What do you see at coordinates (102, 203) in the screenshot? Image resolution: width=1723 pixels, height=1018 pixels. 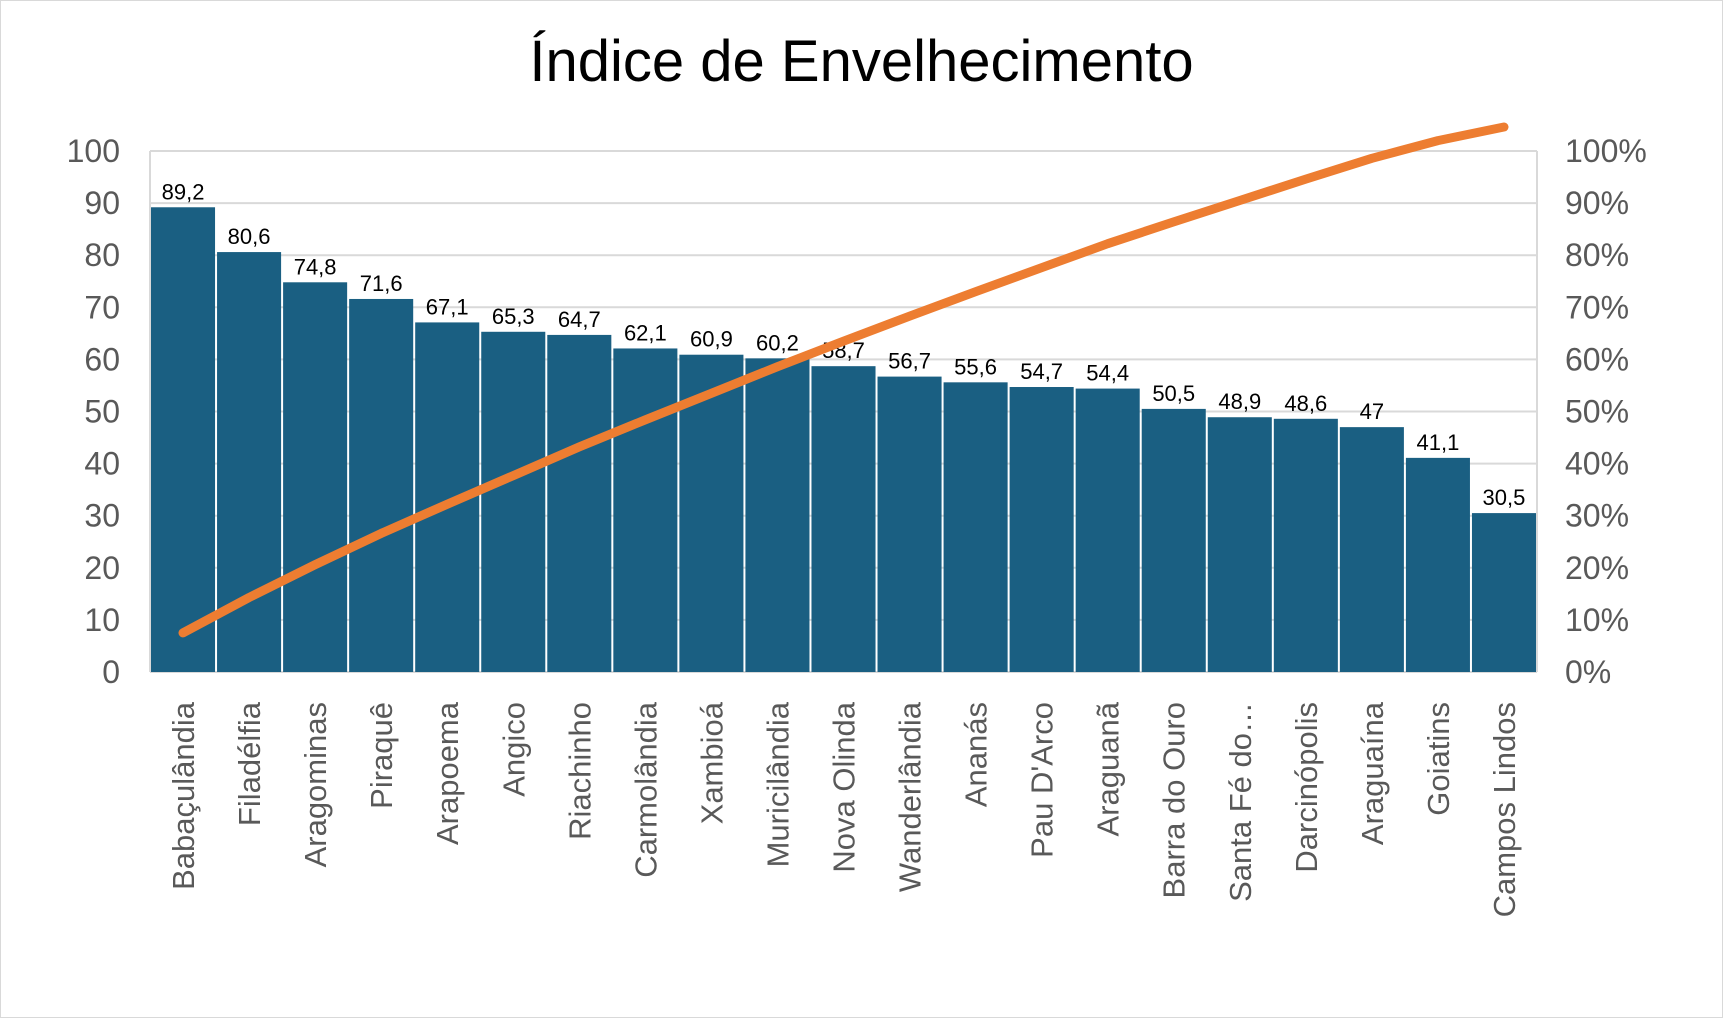 I see `left-tick-label: 90` at bounding box center [102, 203].